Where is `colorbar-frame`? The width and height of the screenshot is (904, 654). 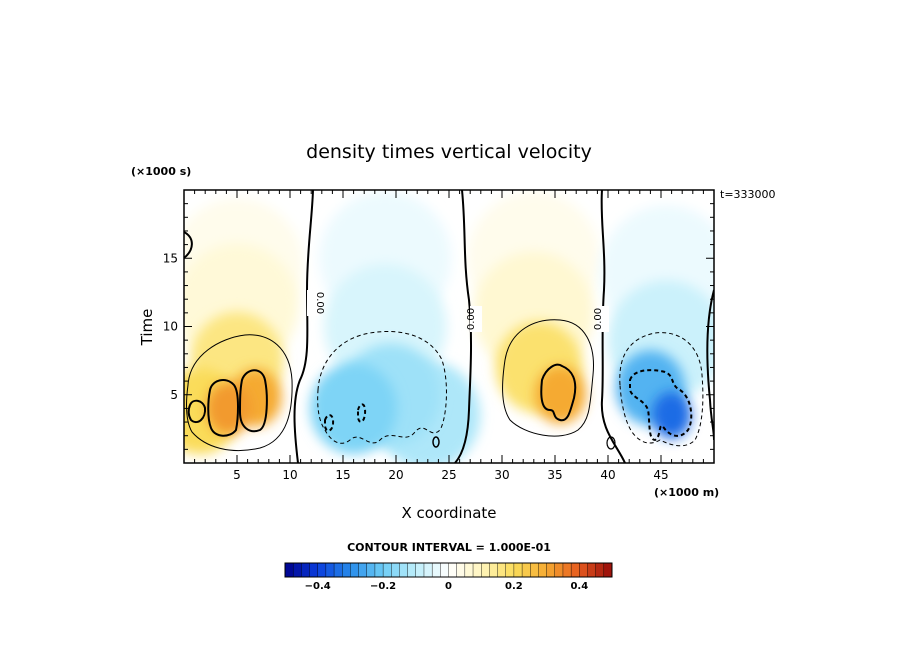
colorbar-frame is located at coordinates (448, 570).